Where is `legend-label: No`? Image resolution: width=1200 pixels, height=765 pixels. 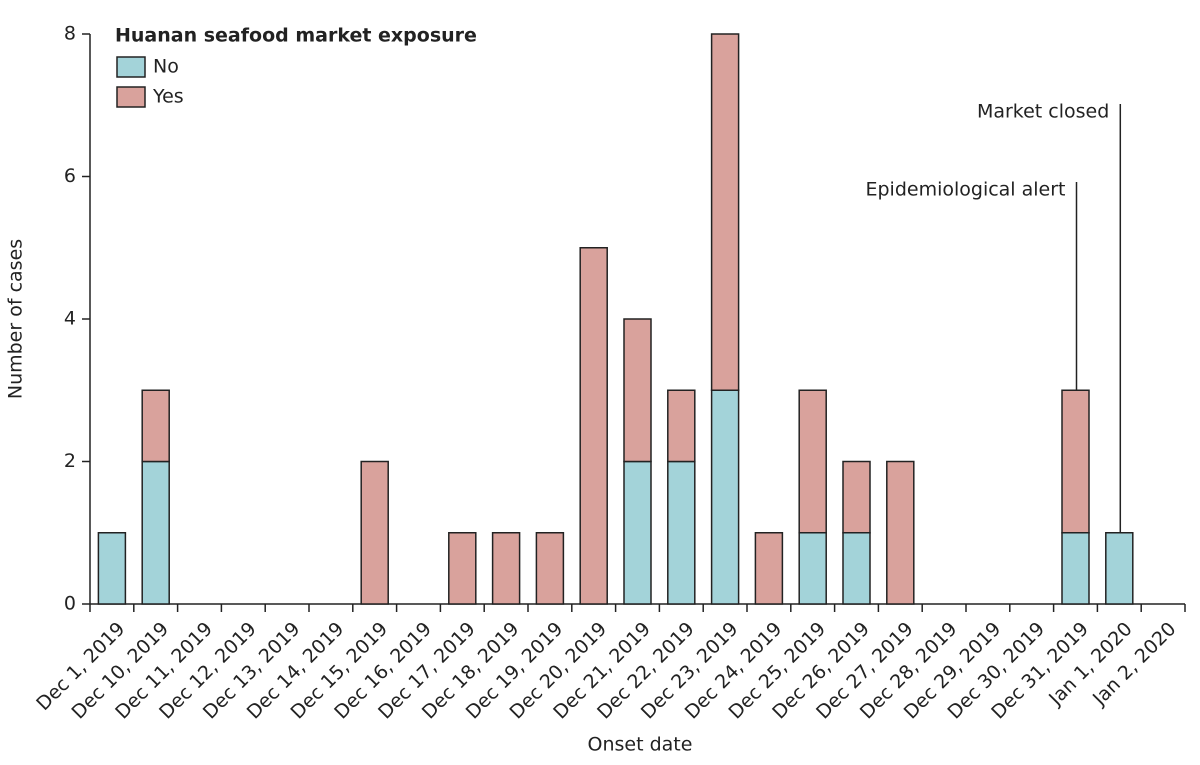 legend-label: No is located at coordinates (166, 67).